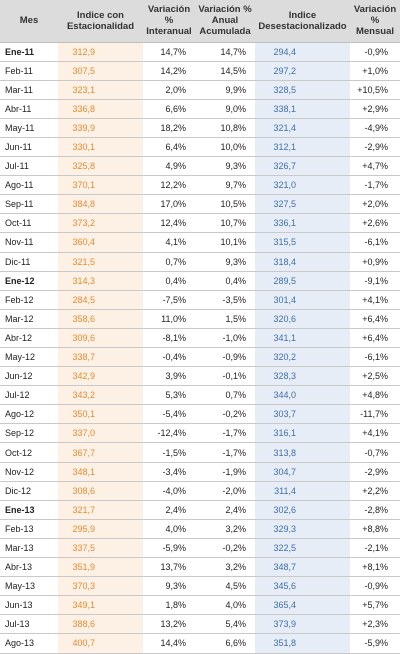 The height and width of the screenshot is (654, 400). What do you see at coordinates (375, 71) in the screenshot?
I see `variacion-mensual-cell: +1,0%` at bounding box center [375, 71].